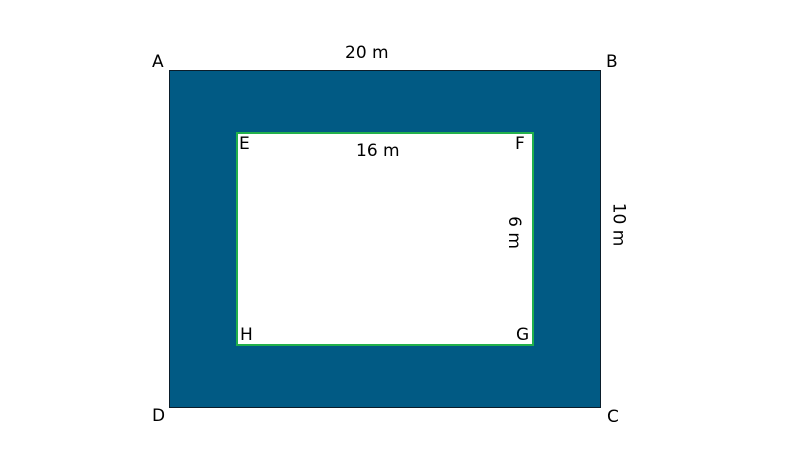 The image size is (791, 460). What do you see at coordinates (246, 335) in the screenshot?
I see `vertex-label-h: H` at bounding box center [246, 335].